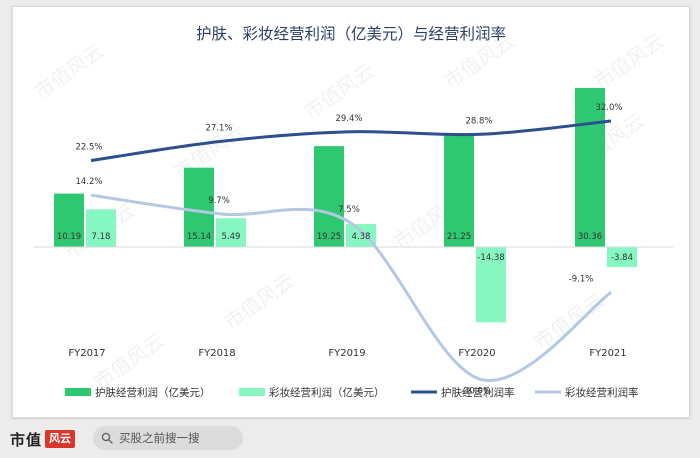 The image size is (700, 458). Describe the element at coordinates (69, 237) in the screenshot. I see `bar-label-skincare: 10.19` at that location.